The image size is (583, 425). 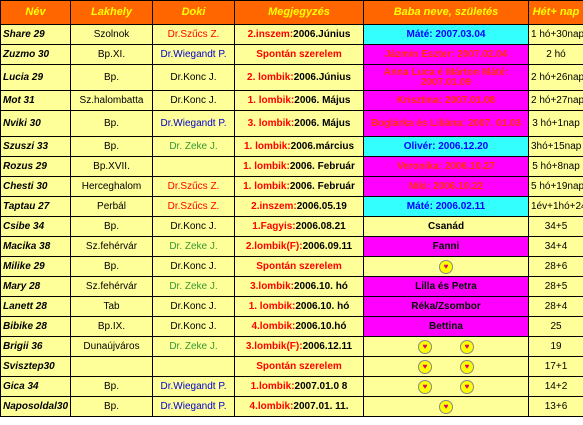 I want to click on cell-baby: Anna Luca é Márton Máté: 2007.01.09, so click(x=446, y=77).